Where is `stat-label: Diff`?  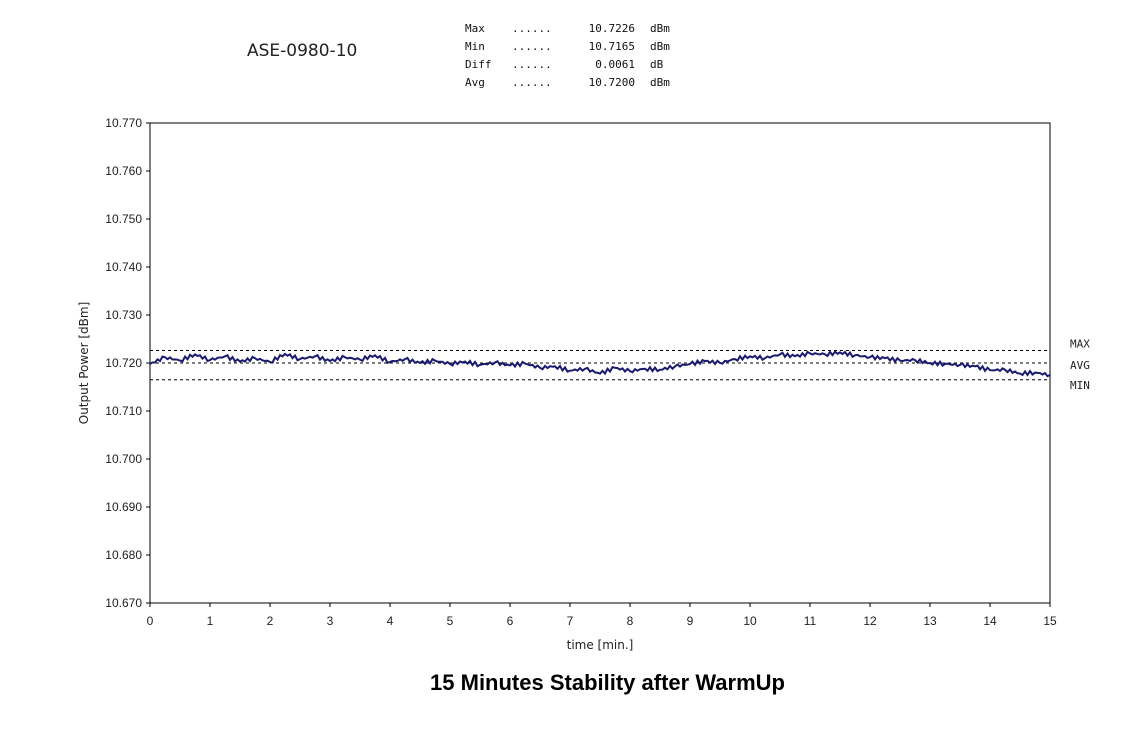 stat-label: Diff is located at coordinates (478, 64).